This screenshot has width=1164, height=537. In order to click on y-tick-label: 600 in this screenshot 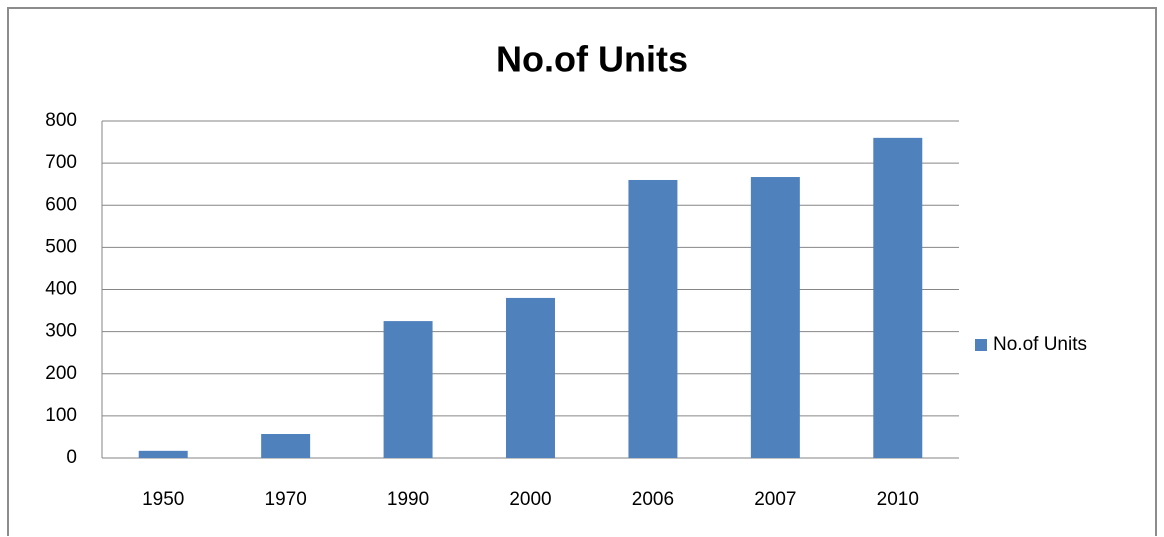, I will do `click(61, 204)`.